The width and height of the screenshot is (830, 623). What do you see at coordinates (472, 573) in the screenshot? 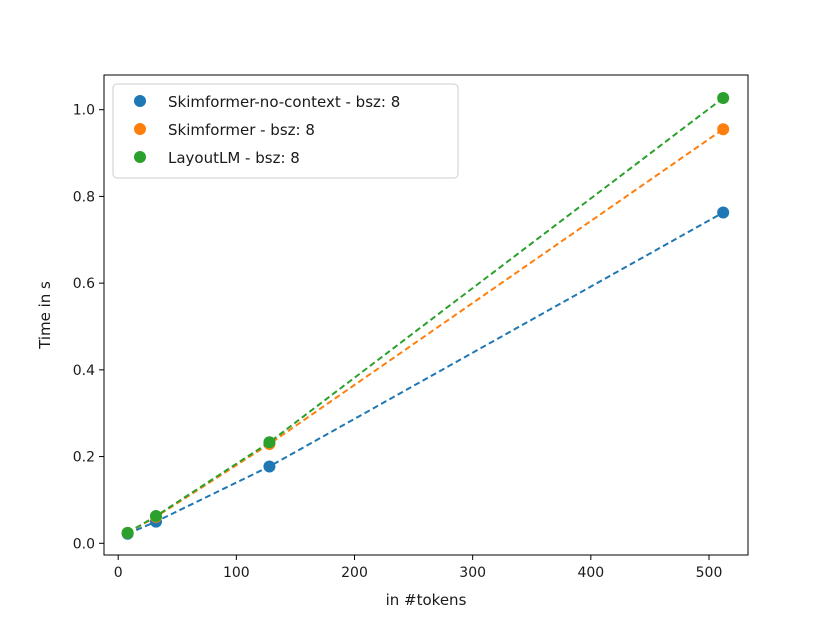
I see `x-tick-label: 300` at bounding box center [472, 573].